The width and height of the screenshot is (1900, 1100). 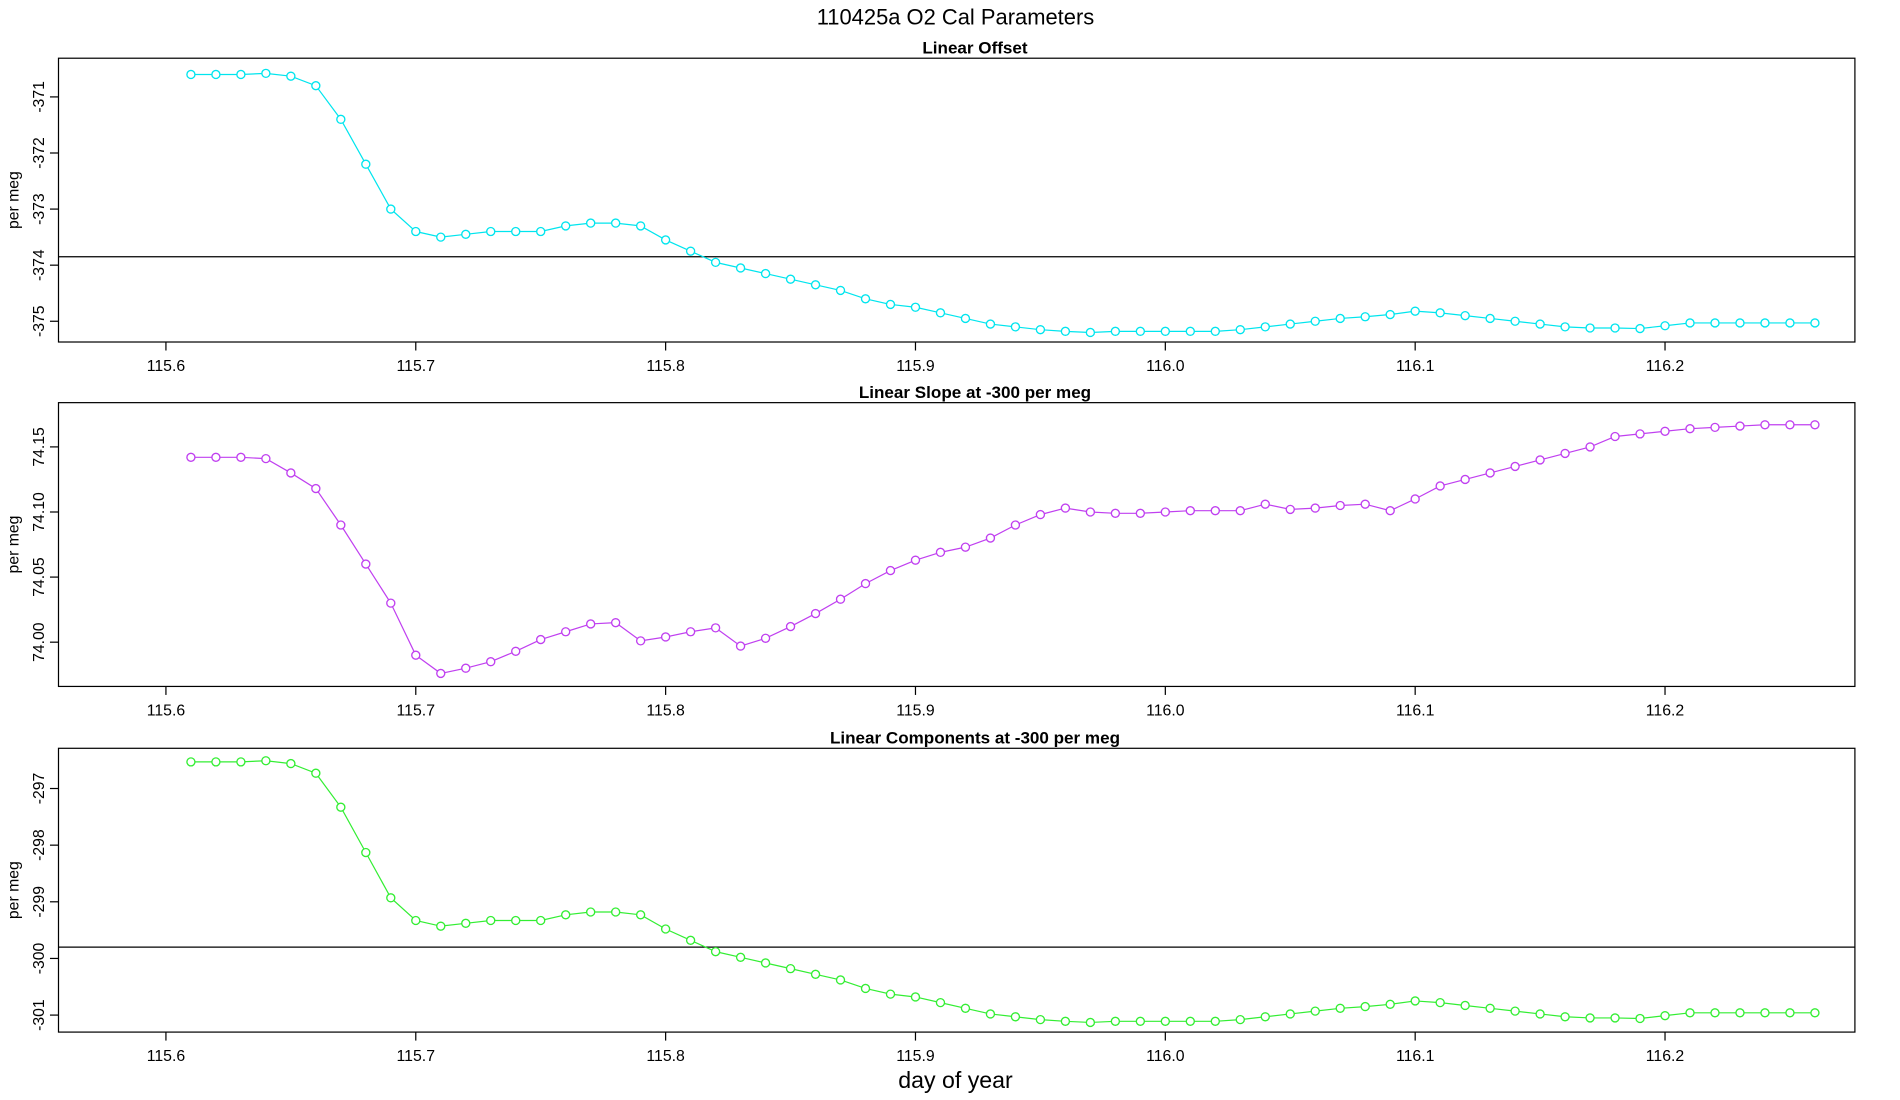 I want to click on x-tick-label: 116.0, so click(x=1165, y=1056).